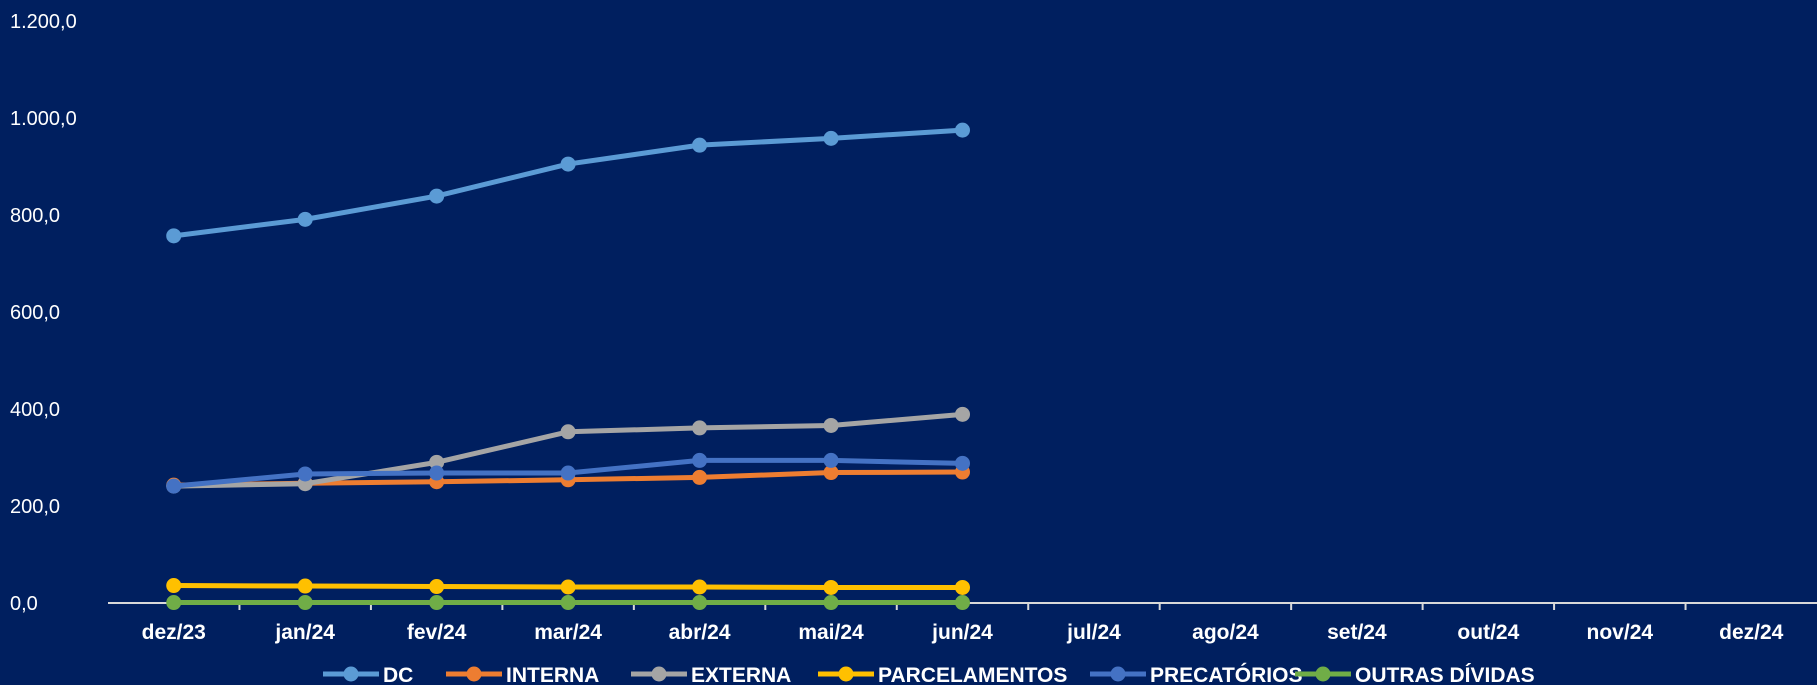 The height and width of the screenshot is (685, 1817). What do you see at coordinates (35, 216) in the screenshot?
I see `y-tick-label: 800,0` at bounding box center [35, 216].